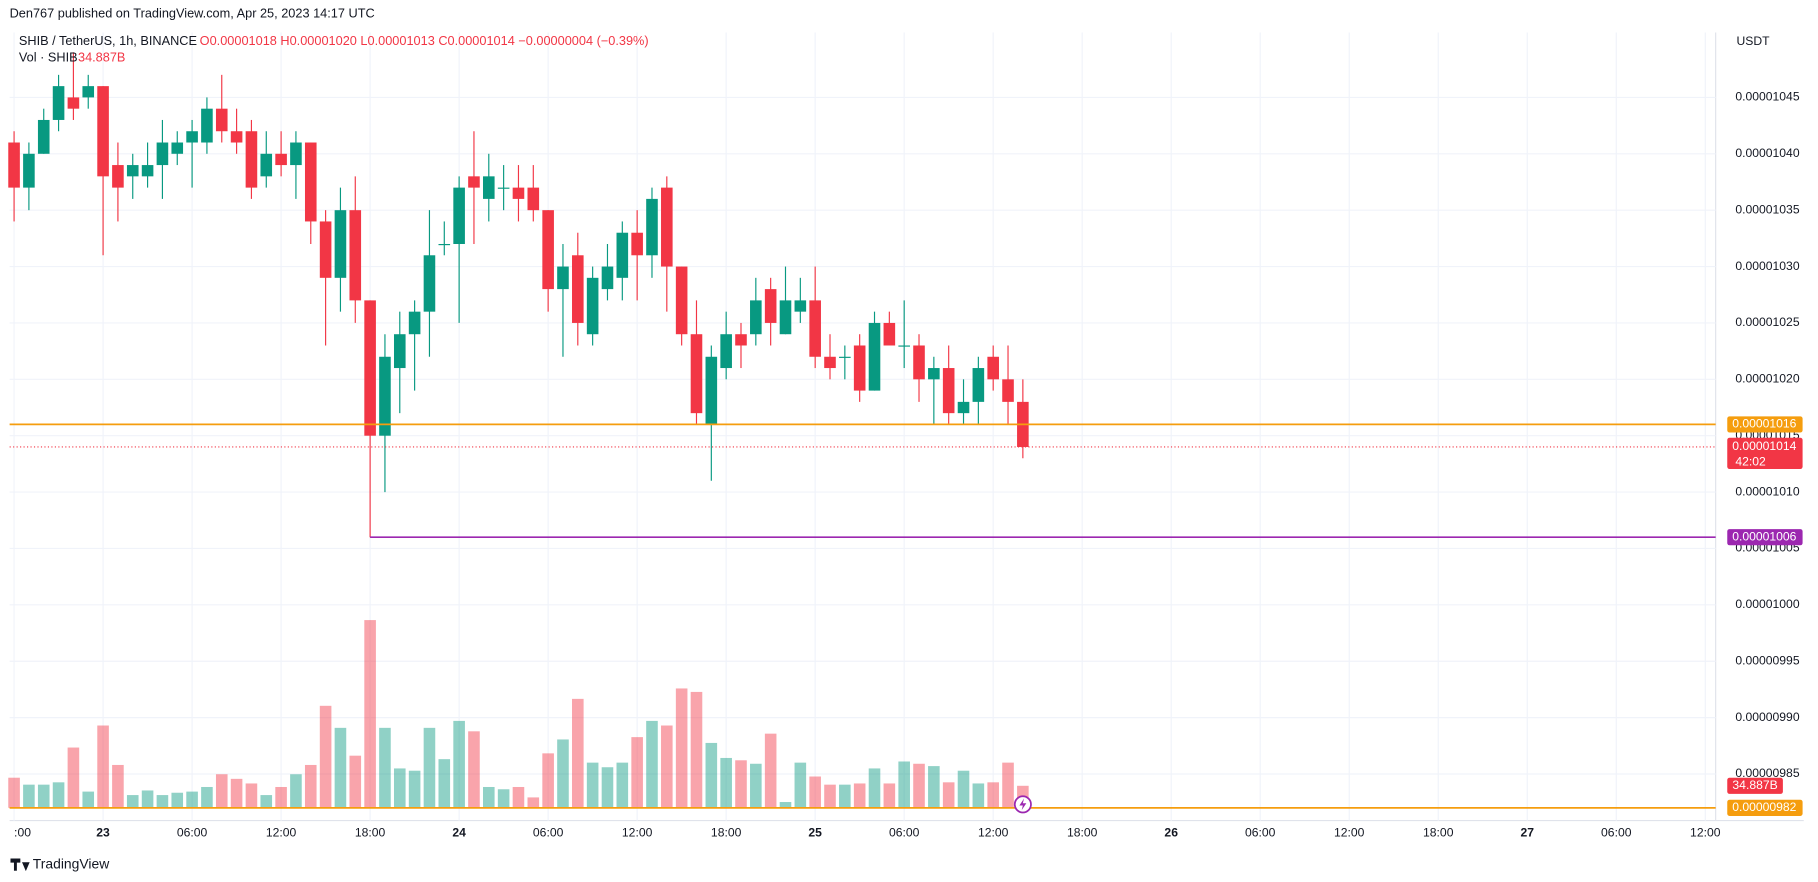  What do you see at coordinates (71, 863) in the screenshot?
I see `footer: TradingView` at bounding box center [71, 863].